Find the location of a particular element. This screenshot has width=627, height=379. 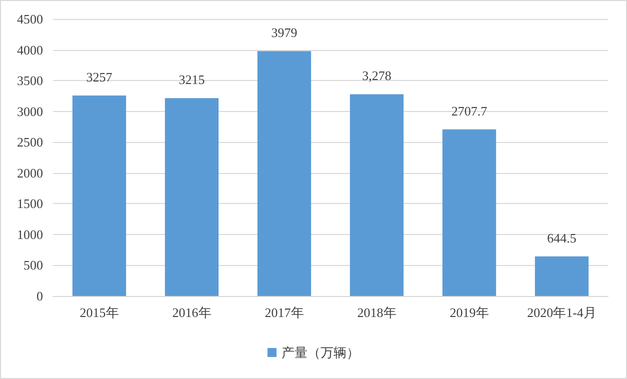

y-tick-label: 500 is located at coordinates (33, 265).